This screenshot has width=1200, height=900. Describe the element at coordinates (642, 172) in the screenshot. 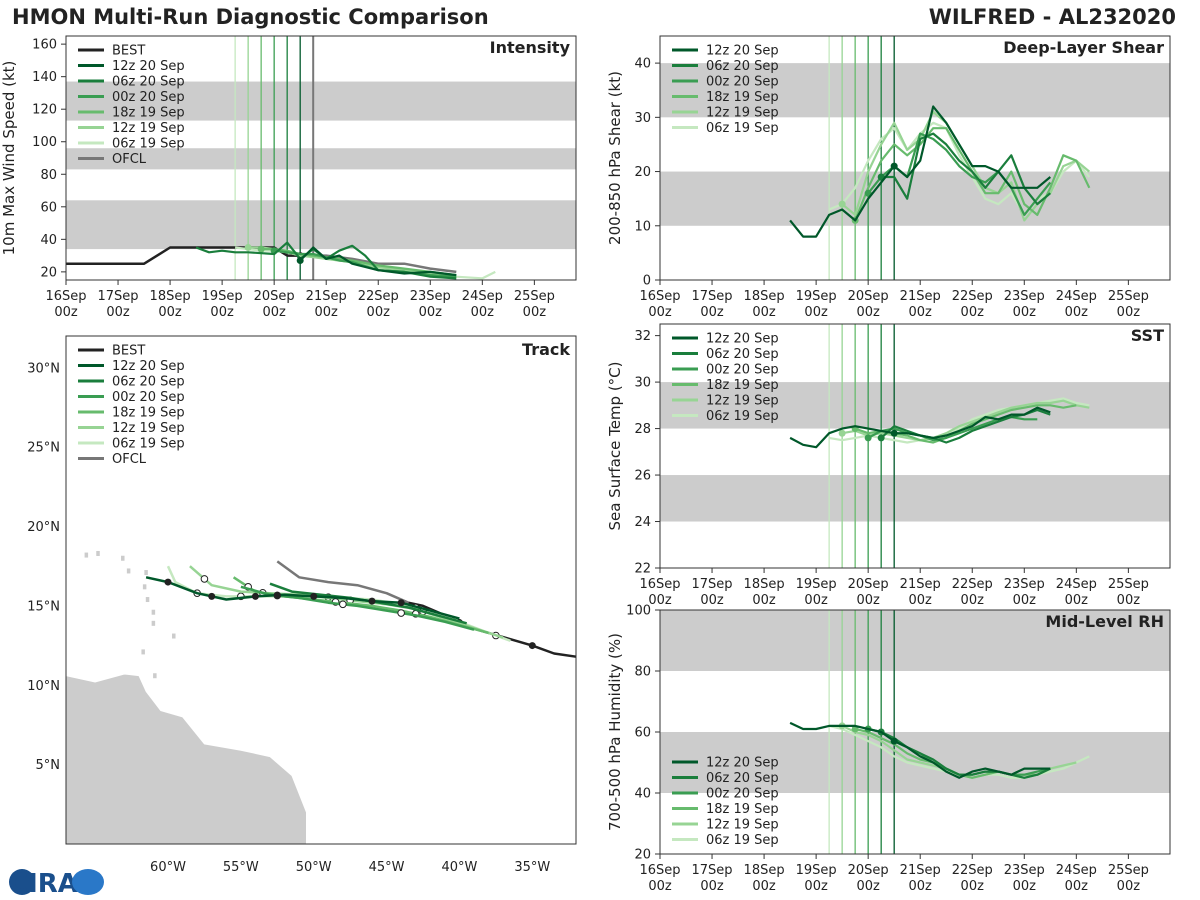

I see `shear-ytick-label: 20` at that location.